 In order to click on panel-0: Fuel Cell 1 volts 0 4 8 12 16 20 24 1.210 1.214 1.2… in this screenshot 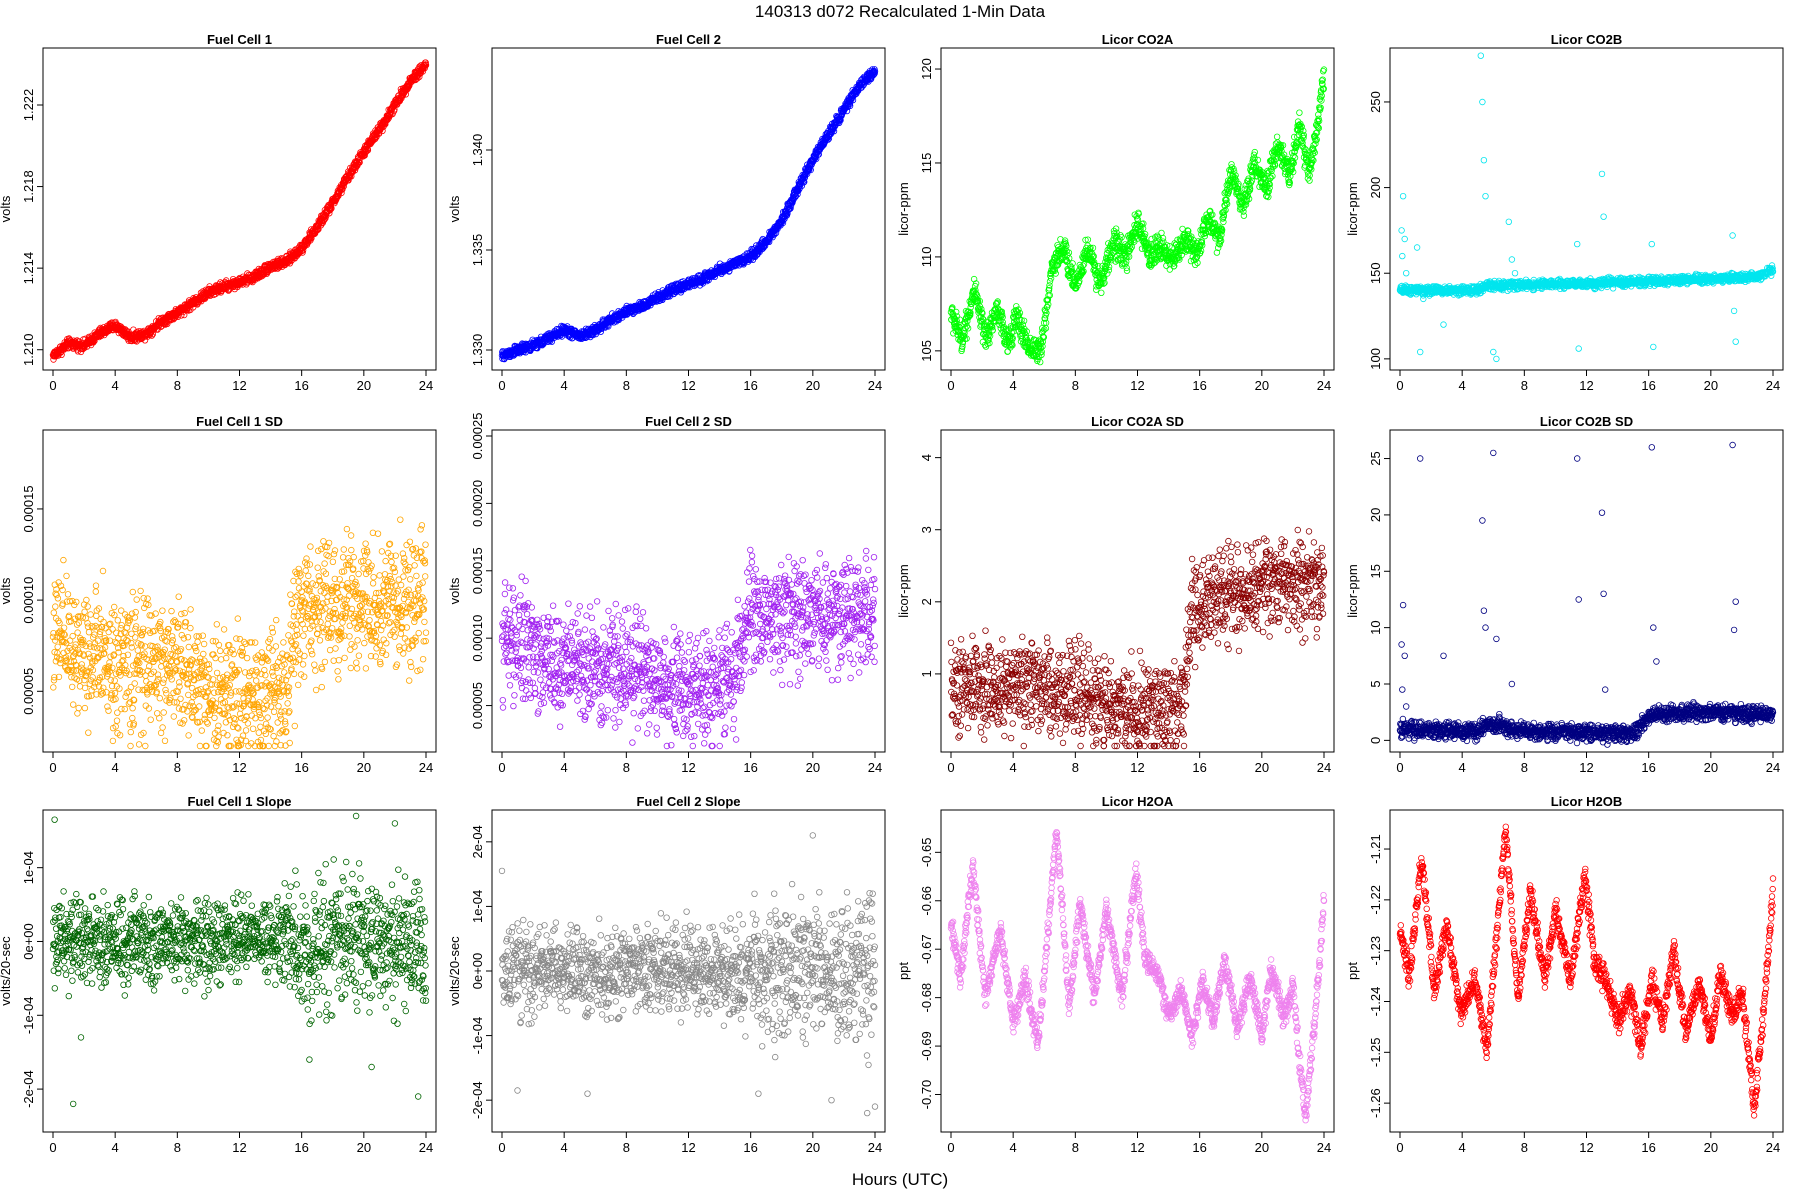, I will do `click(218, 212)`.